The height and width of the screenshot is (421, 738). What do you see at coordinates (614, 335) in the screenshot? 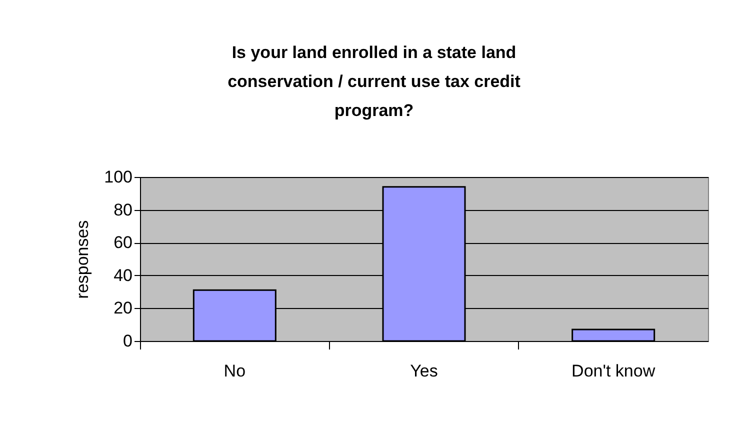
I see `bar` at bounding box center [614, 335].